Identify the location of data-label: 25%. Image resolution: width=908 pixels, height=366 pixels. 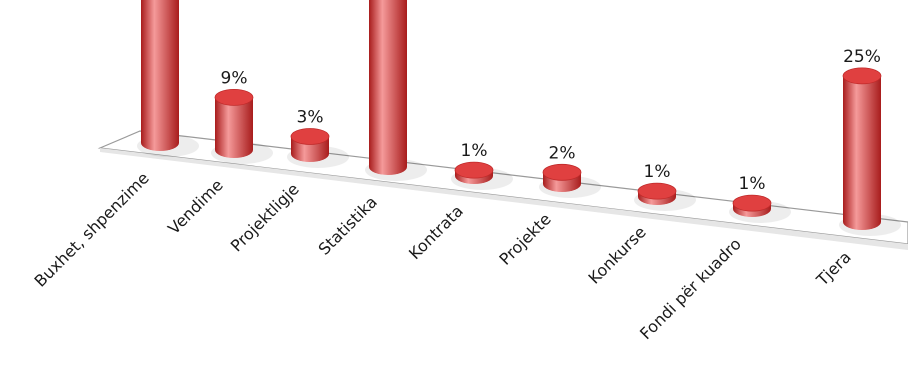
(862, 57).